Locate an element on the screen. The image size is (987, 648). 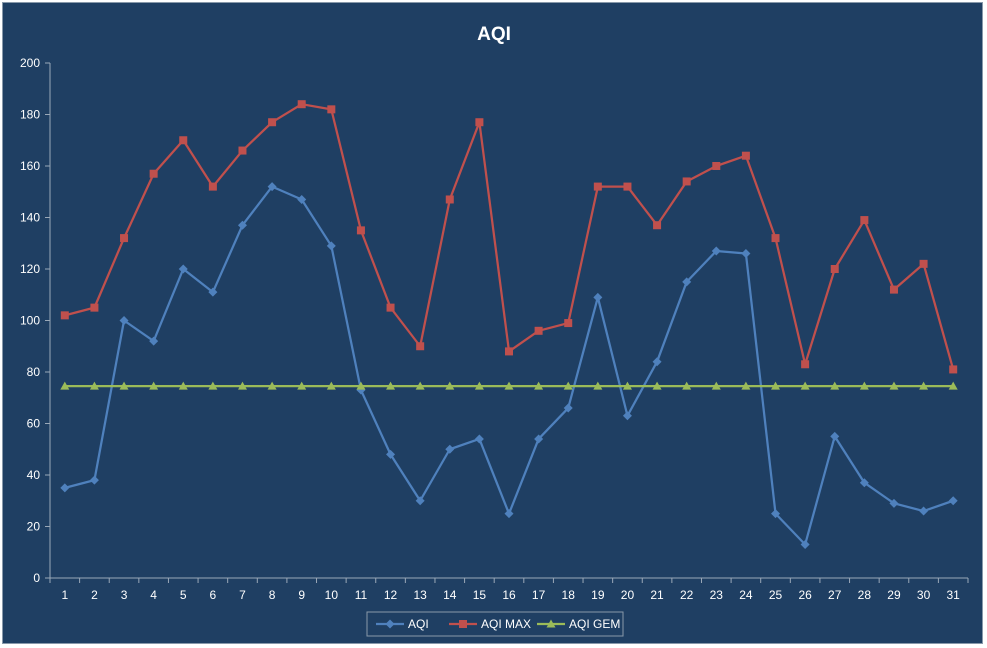
x-tick-label: 11 is located at coordinates (361, 595).